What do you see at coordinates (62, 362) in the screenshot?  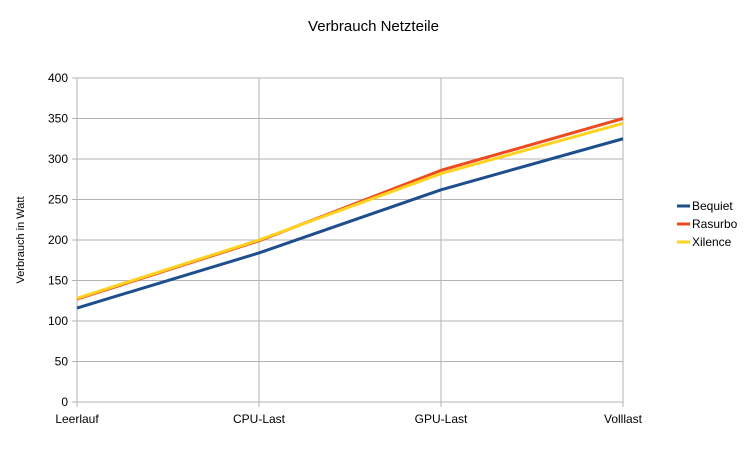 I see `y-tick-label: 50` at bounding box center [62, 362].